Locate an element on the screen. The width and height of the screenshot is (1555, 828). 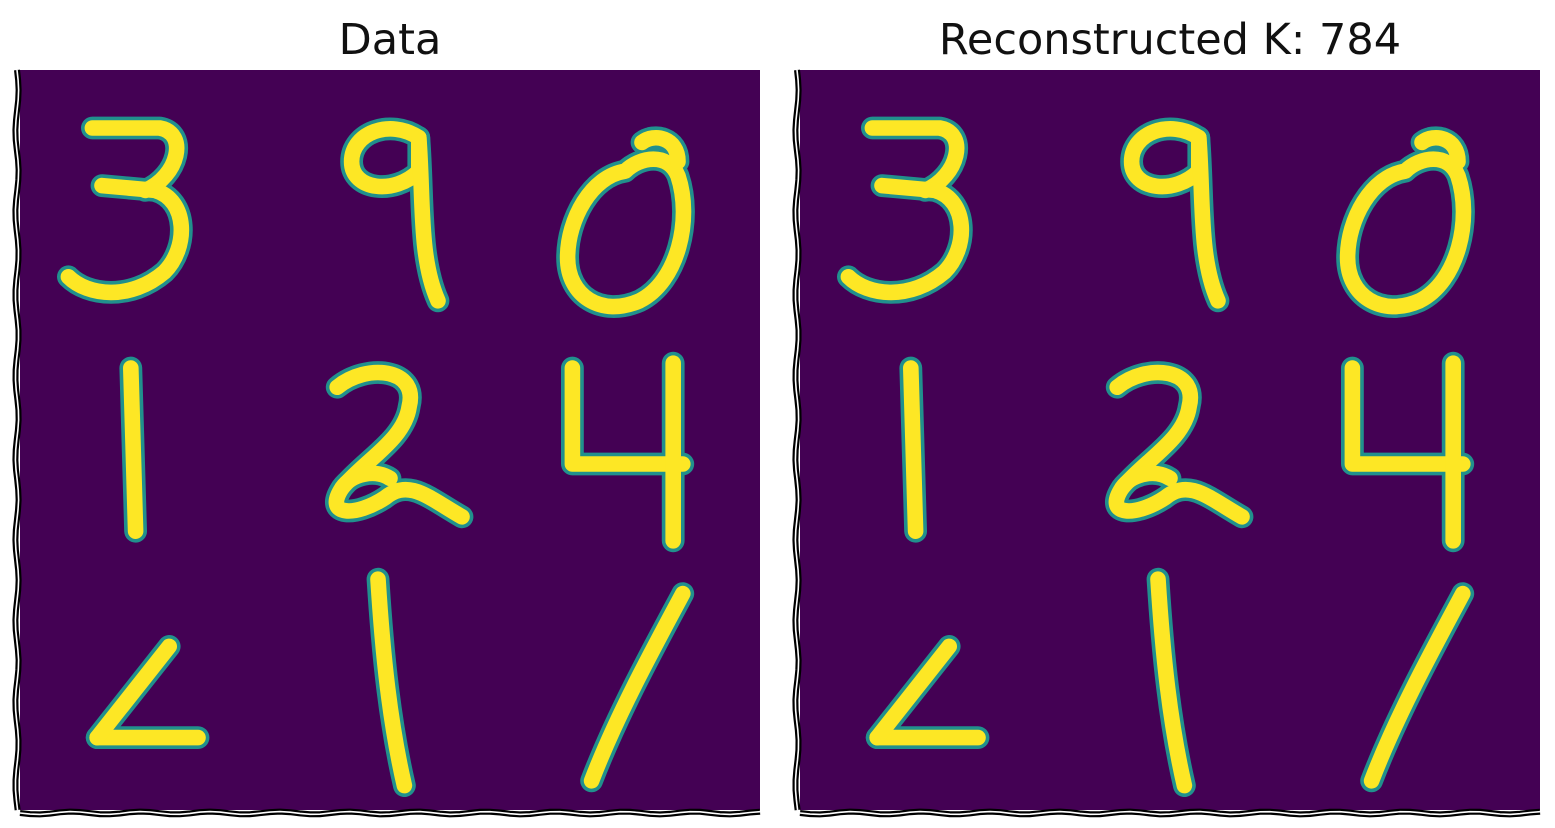
data-frame-bottom-highlight is located at coordinates (390, 813).